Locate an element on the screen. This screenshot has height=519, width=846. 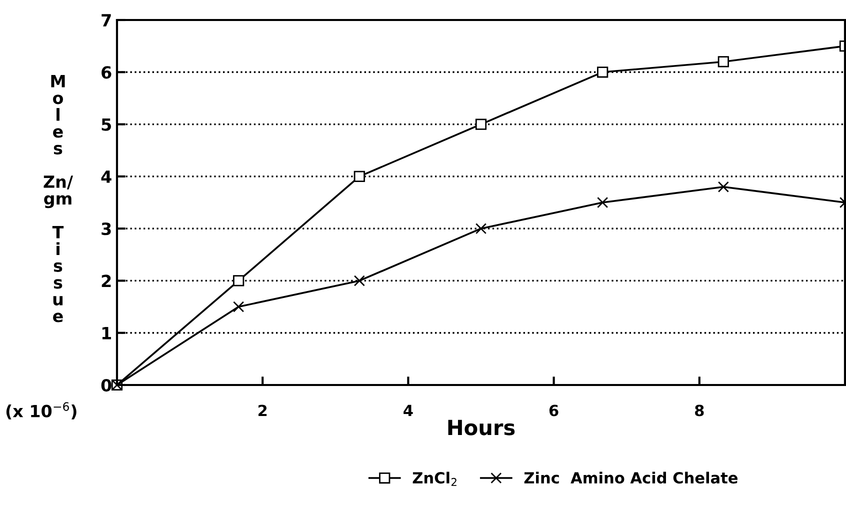
x-tick-label: 4 is located at coordinates (408, 410).